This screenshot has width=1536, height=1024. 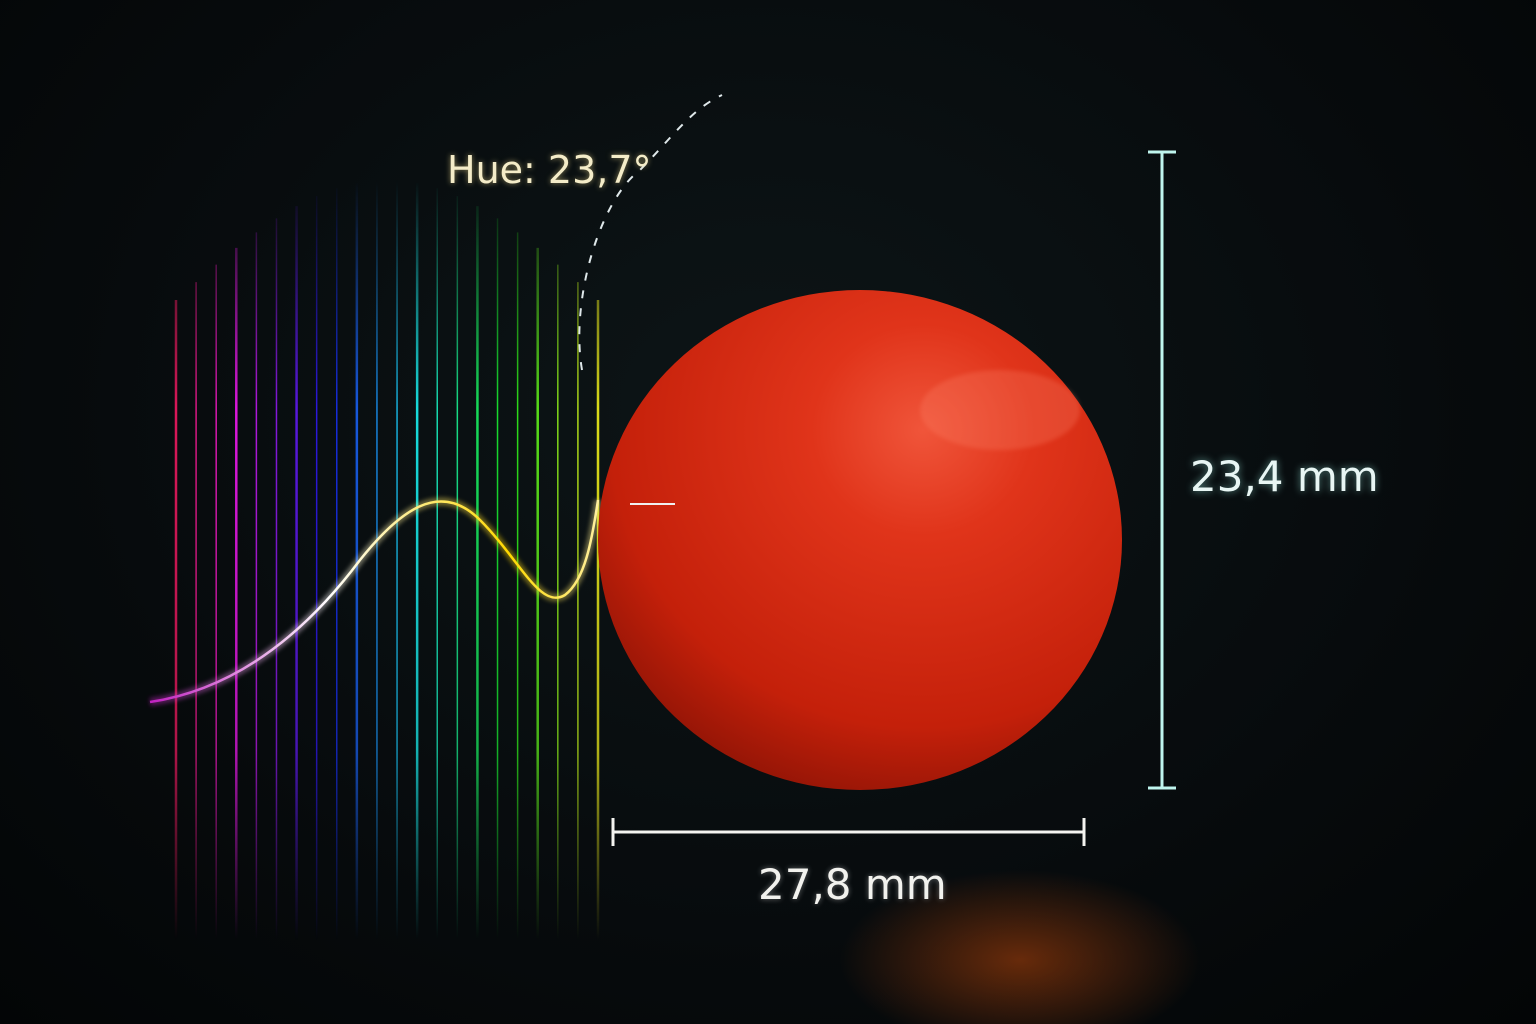 What do you see at coordinates (1162, 470) in the screenshot?
I see `height-bar` at bounding box center [1162, 470].